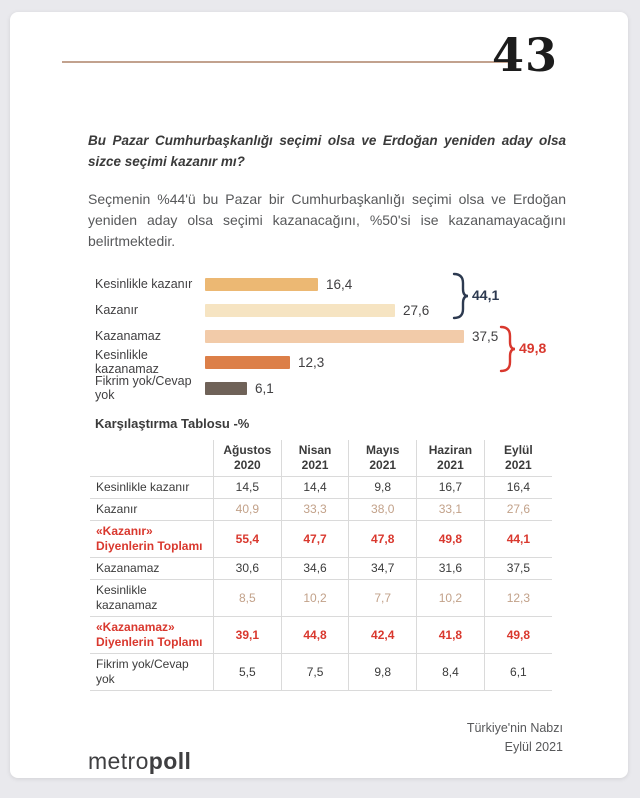  What do you see at coordinates (247, 635) in the screenshot?
I see `row-value: 39,1` at bounding box center [247, 635].